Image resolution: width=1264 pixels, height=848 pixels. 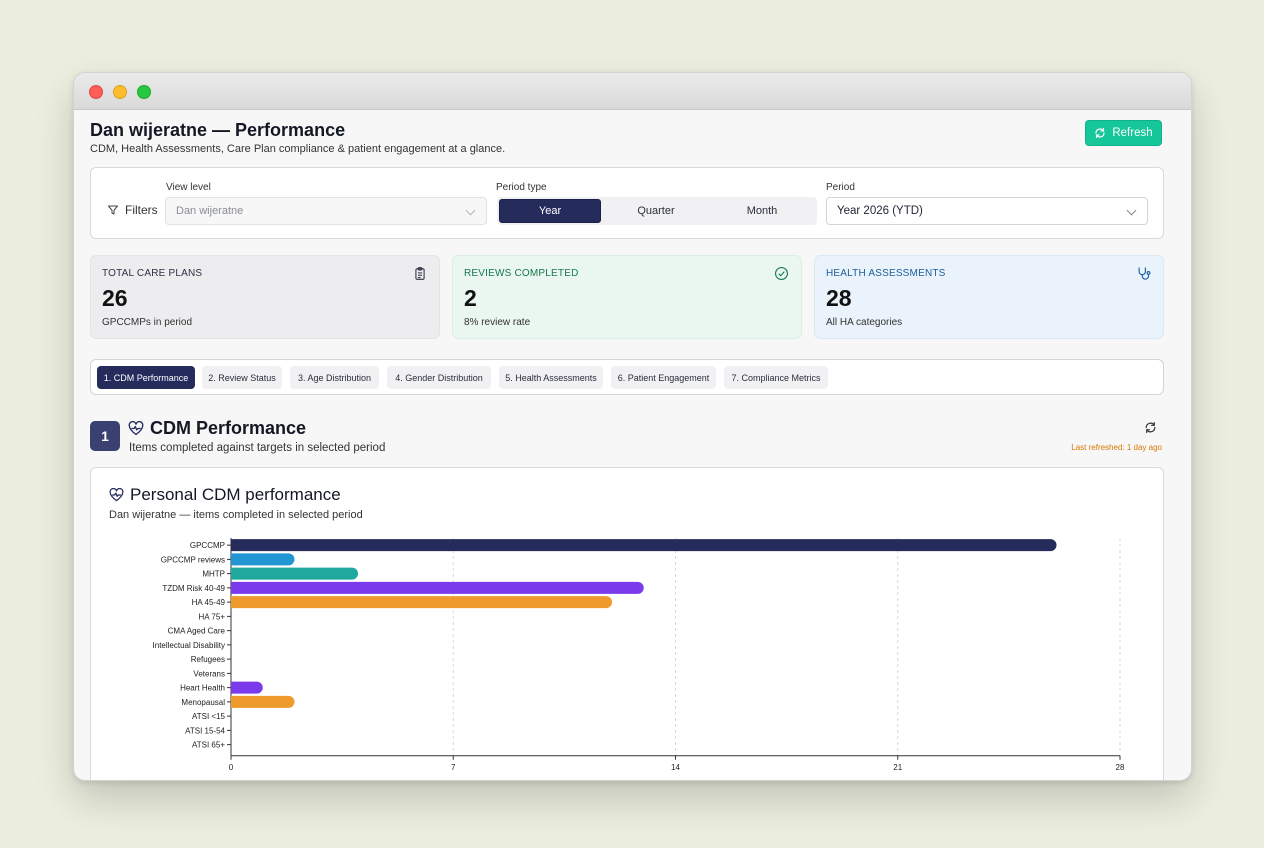 I want to click on window-titlebar, so click(x=632, y=91).